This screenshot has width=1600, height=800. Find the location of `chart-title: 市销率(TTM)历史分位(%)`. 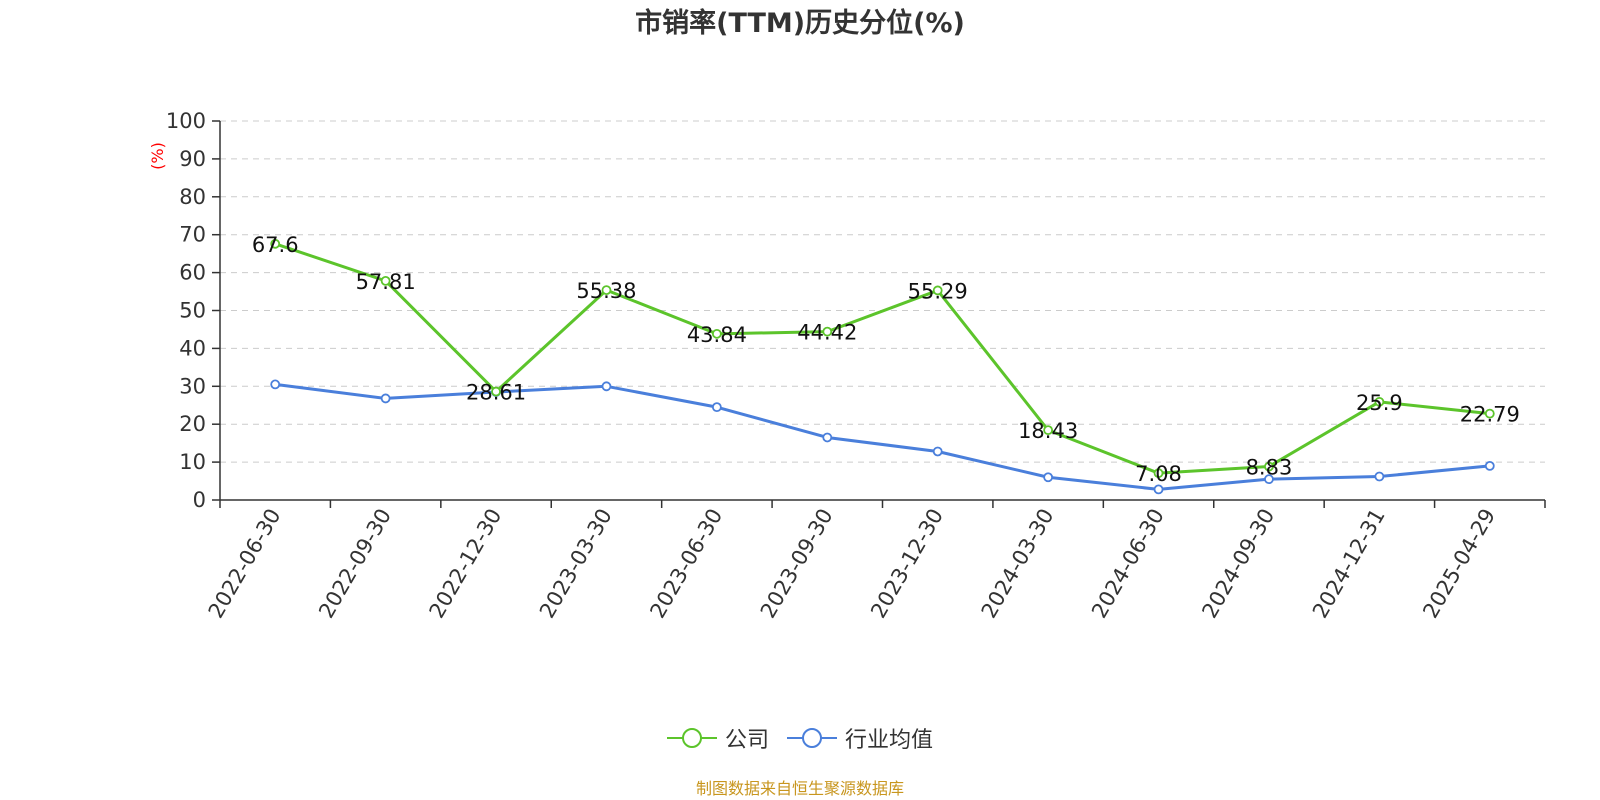

chart-title: 市销率(TTM)历史分位(%) is located at coordinates (800, 23).